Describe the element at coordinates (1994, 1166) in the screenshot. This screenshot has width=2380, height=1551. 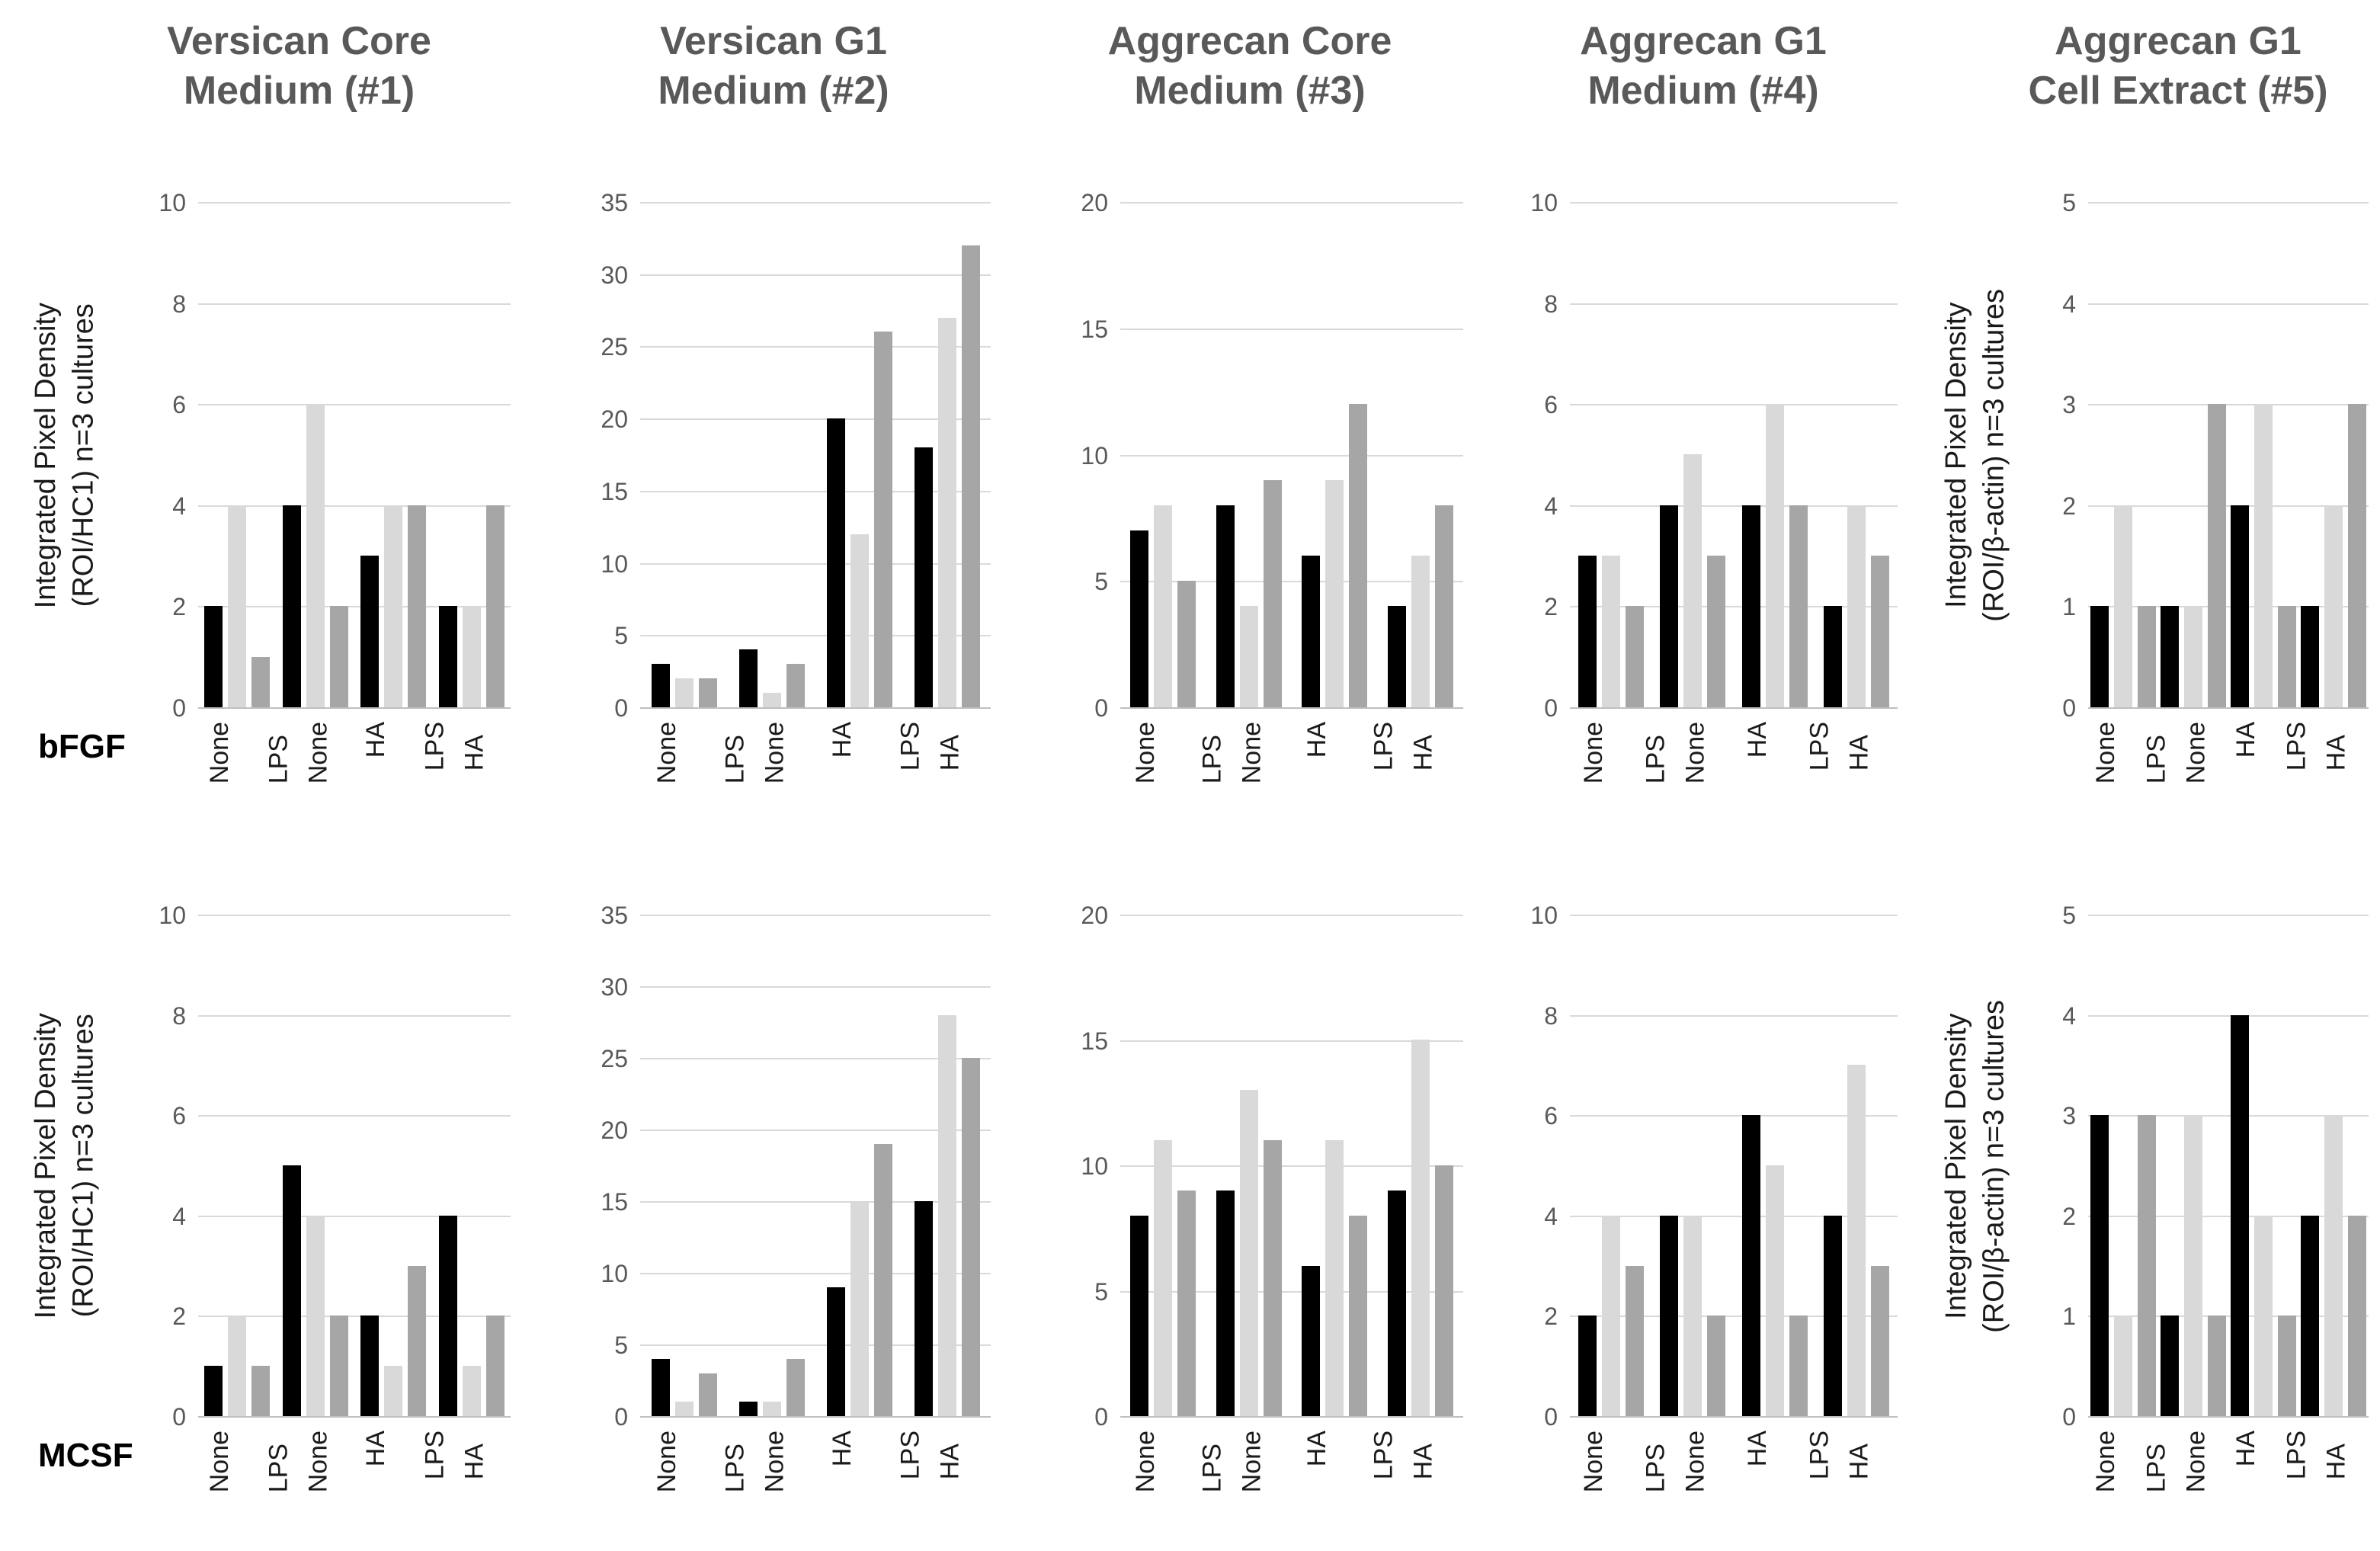
I see `y-axis-label-line: (ROI/β-actin) n=3 cultures` at that location.